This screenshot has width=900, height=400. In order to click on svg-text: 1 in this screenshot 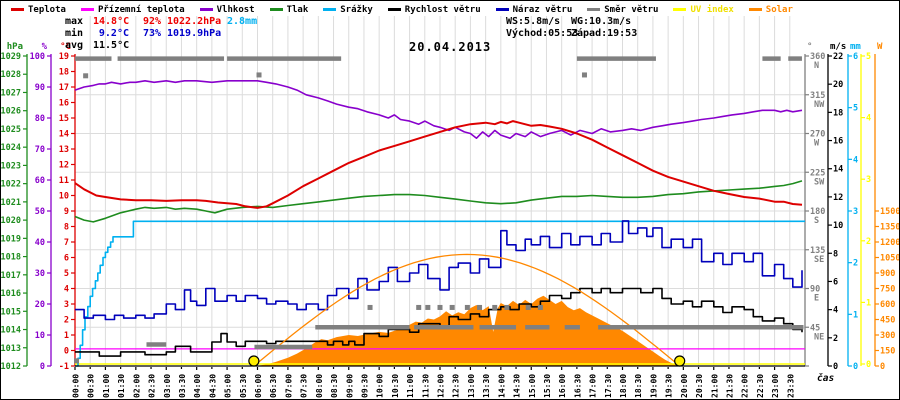, I will do `click(855, 315)`.